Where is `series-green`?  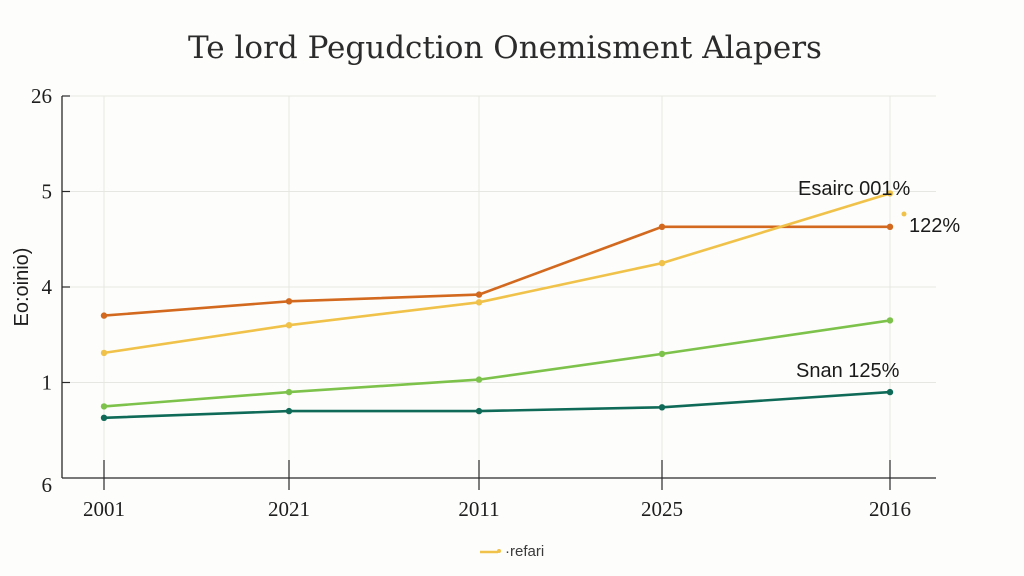 series-green is located at coordinates (497, 363).